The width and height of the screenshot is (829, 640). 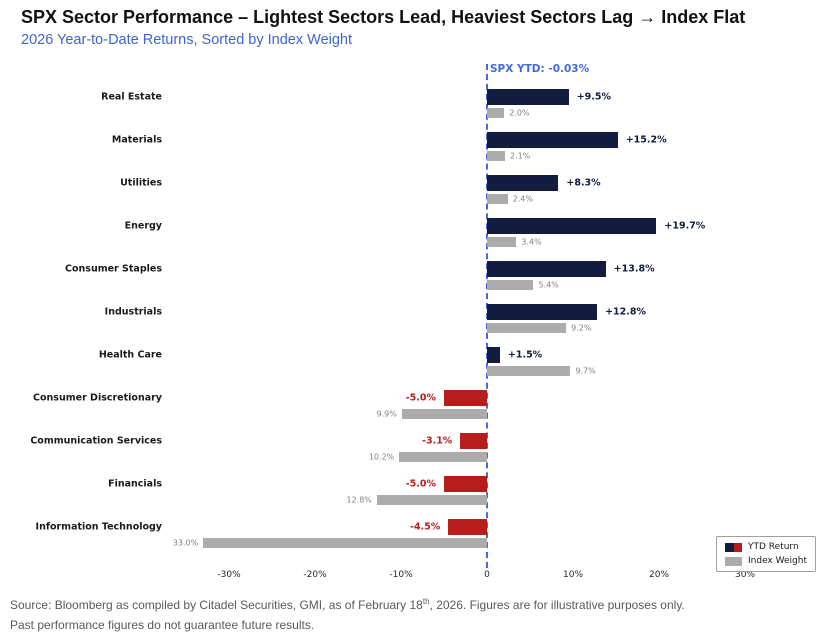 What do you see at coordinates (185, 543) in the screenshot?
I see `index-weight-value-label: 33.0%` at bounding box center [185, 543].